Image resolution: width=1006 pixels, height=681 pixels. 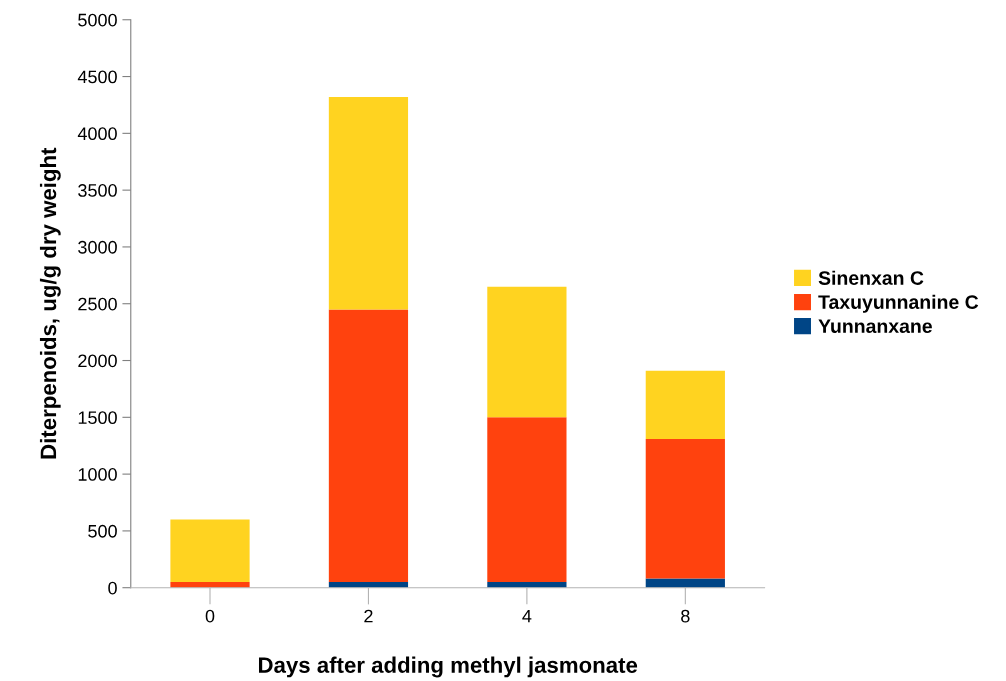 I want to click on y-tick-label: 3000, so click(x=97, y=247).